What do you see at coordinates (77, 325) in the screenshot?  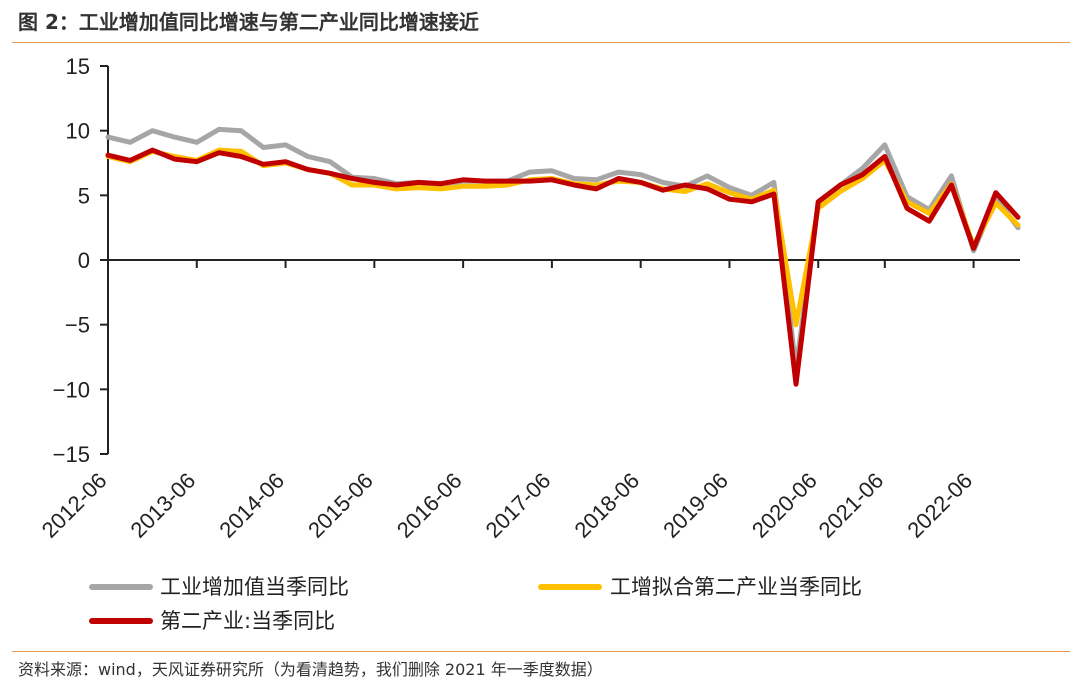 I see `y-tick-label: −5` at bounding box center [77, 325].